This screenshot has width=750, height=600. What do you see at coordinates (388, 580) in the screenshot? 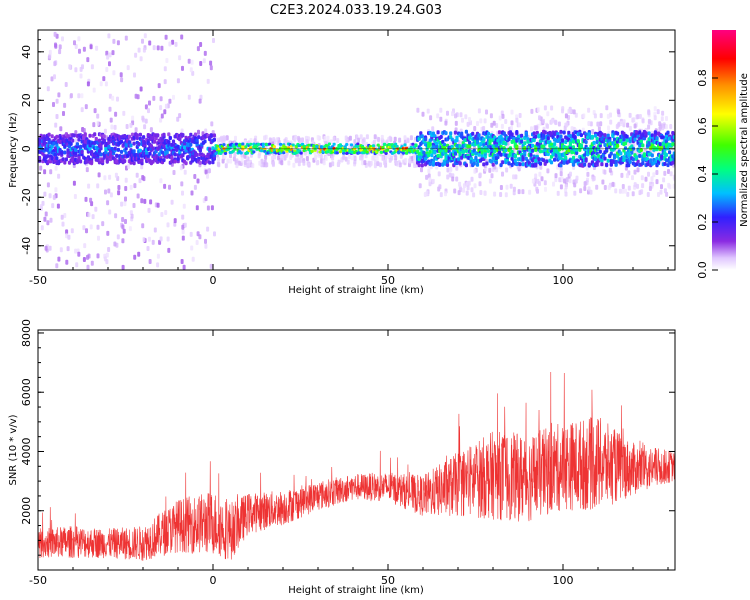
I see `snr-x-tick-label: 50` at bounding box center [388, 580].